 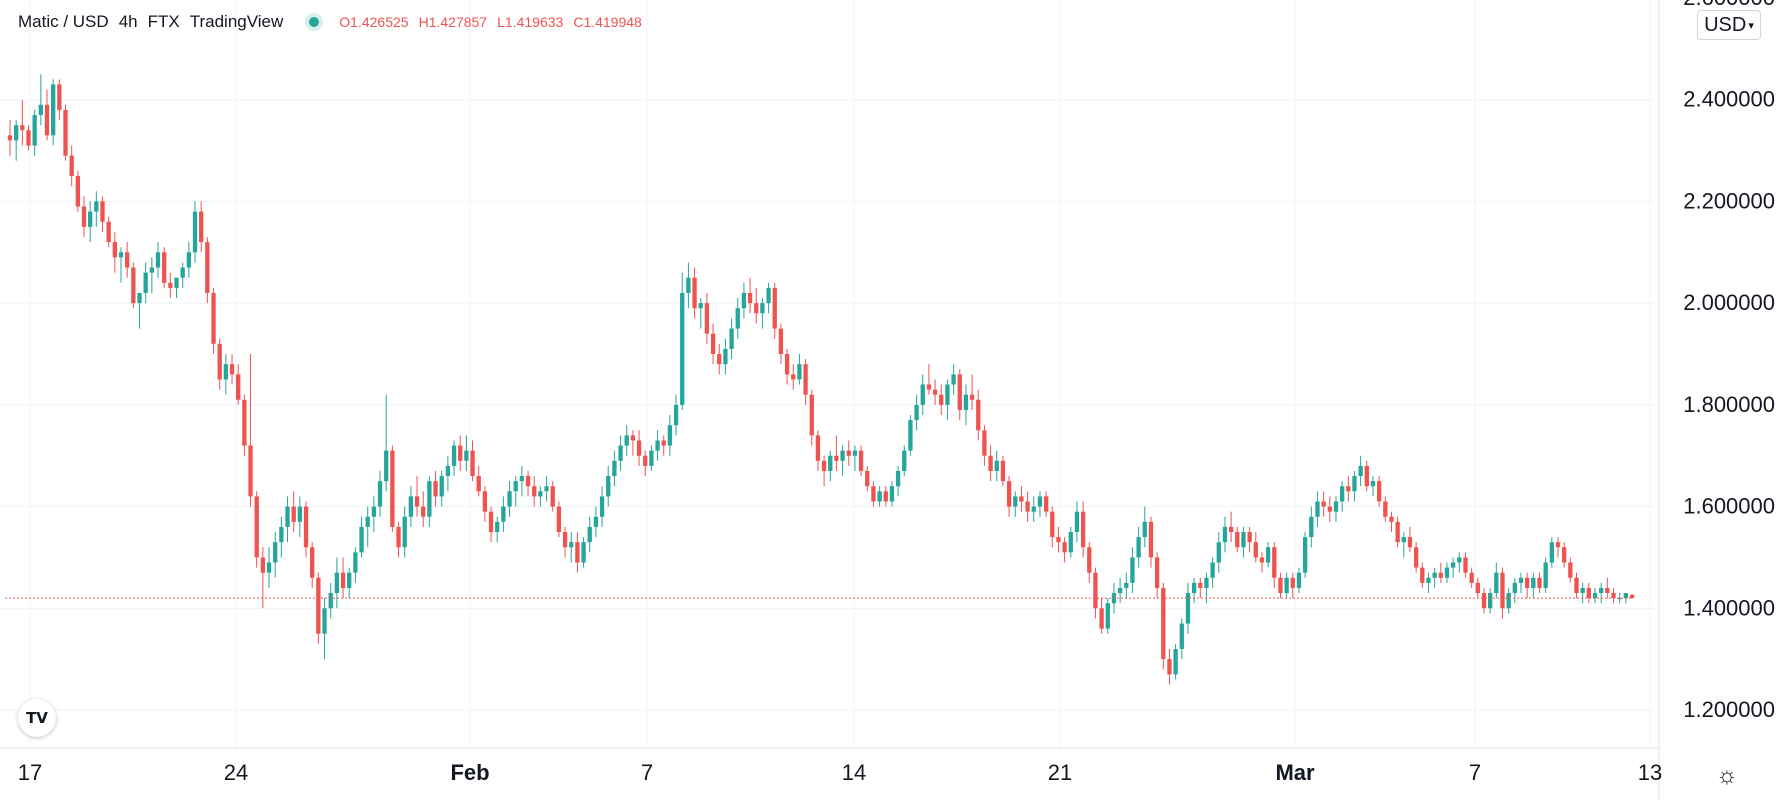 I want to click on time-scale: 17 24 Feb 7 14 21 Mar 7 13, so click(x=840, y=772).